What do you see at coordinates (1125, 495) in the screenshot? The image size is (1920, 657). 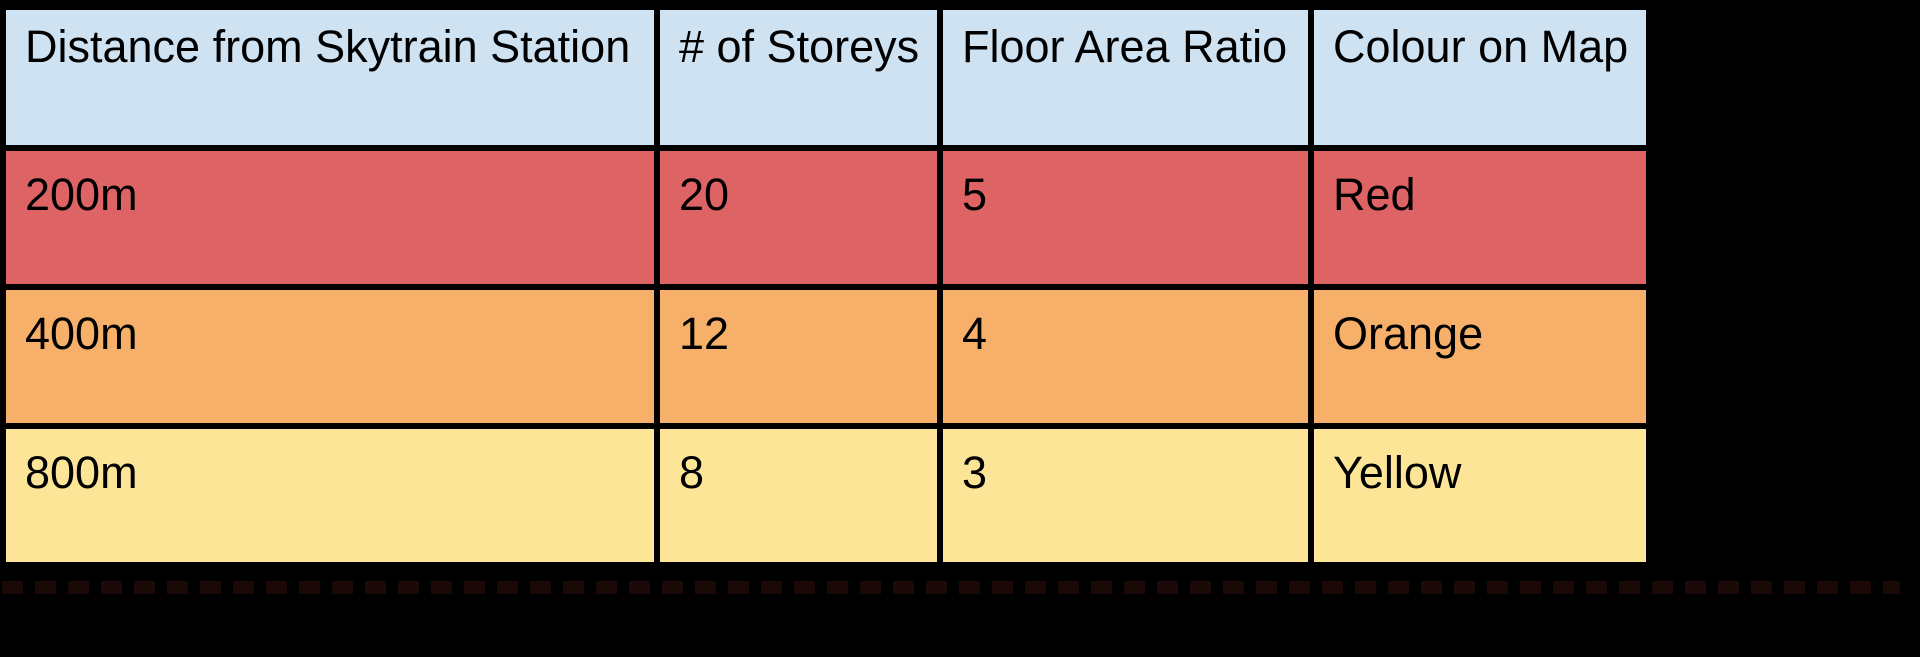 I see `cell-floor-area-ratio: 3` at bounding box center [1125, 495].